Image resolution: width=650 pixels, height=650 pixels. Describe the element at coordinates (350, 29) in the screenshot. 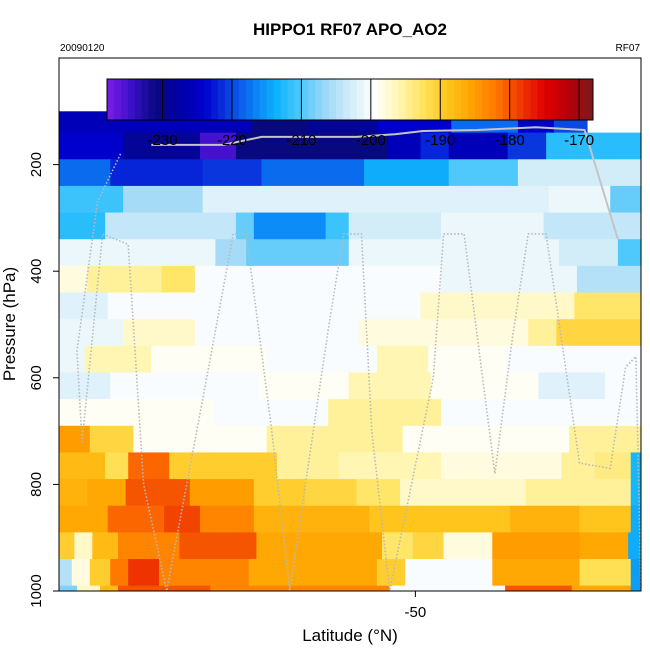

I see `chart-title: HIPPO1 RF07 APO_AO2` at that location.